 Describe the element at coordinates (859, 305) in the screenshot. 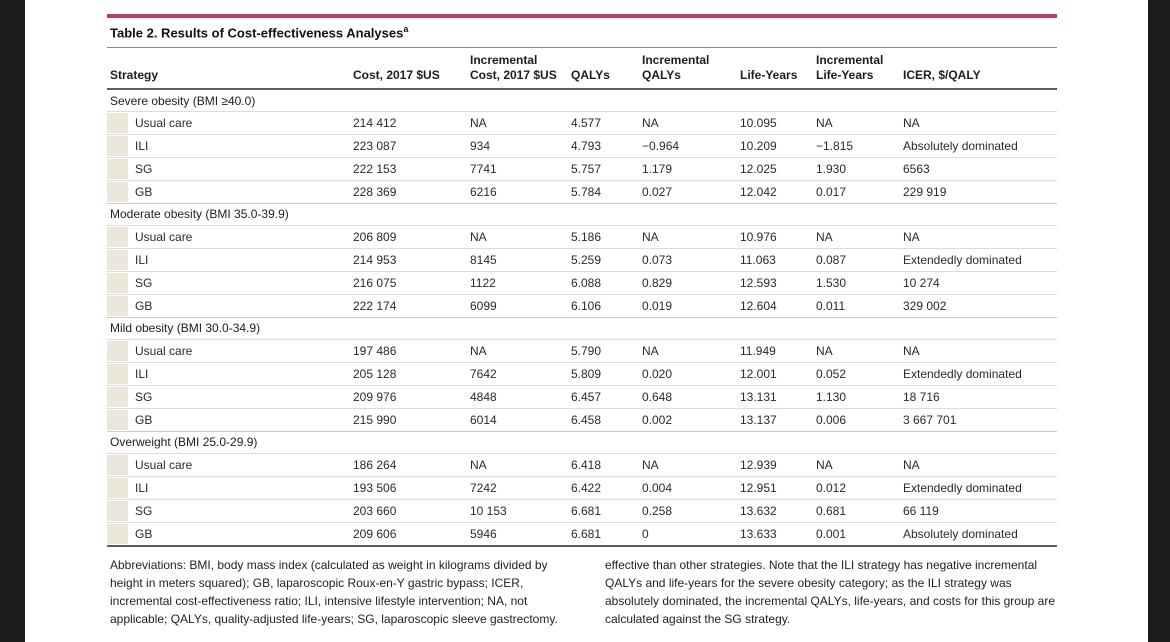

I see `cell-incremental-life-years: 0.011` at that location.